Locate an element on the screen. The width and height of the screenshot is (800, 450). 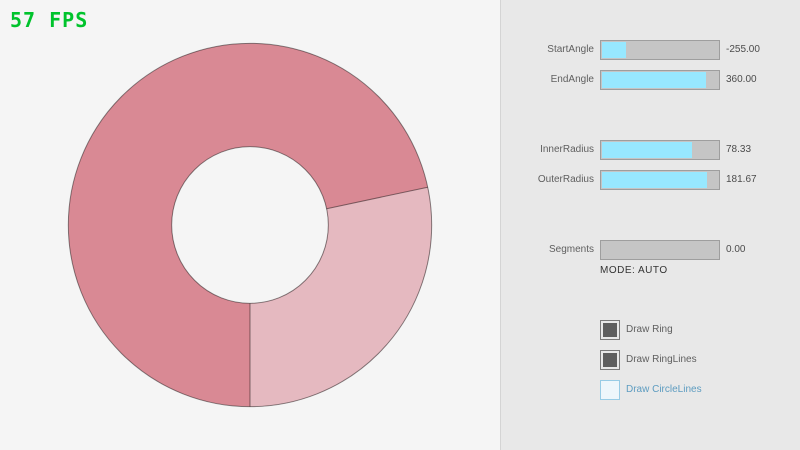
slider-row-startangle: StartAngle -255.00 is located at coordinates (653, 50).